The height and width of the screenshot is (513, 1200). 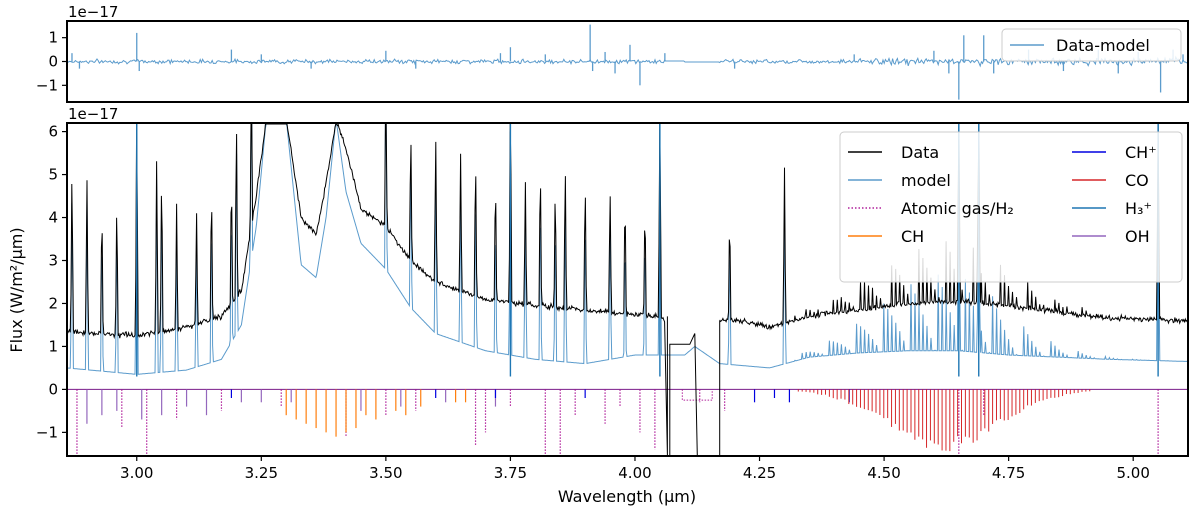 I want to click on data-gap-connector, so click(x=695, y=388).